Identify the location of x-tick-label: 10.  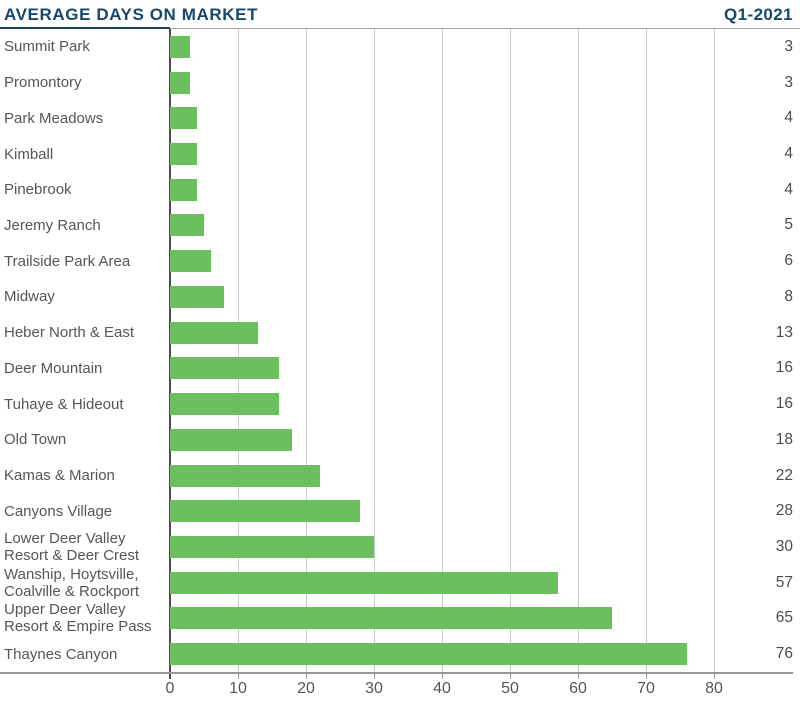
(238, 688).